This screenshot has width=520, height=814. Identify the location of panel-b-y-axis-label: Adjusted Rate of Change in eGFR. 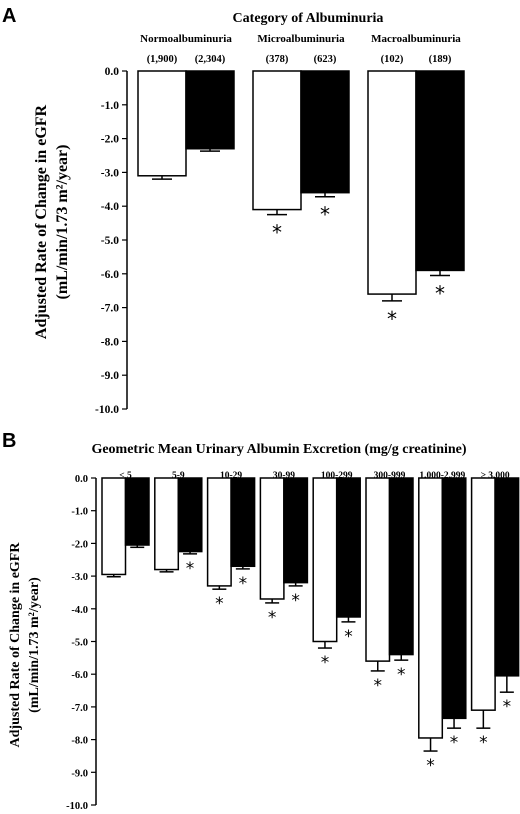
(15, 645).